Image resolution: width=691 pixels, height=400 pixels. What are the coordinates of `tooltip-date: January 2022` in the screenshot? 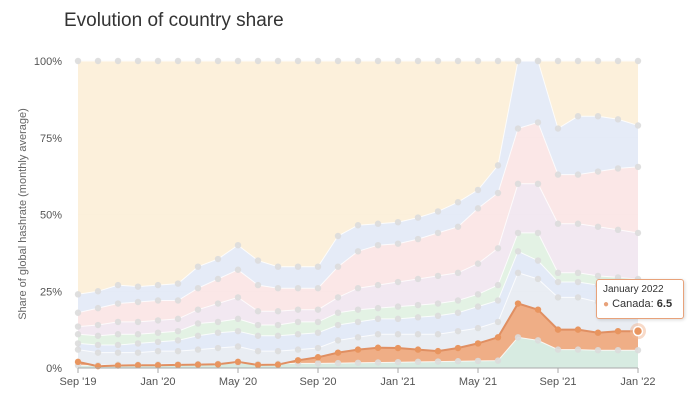 It's located at (633, 289).